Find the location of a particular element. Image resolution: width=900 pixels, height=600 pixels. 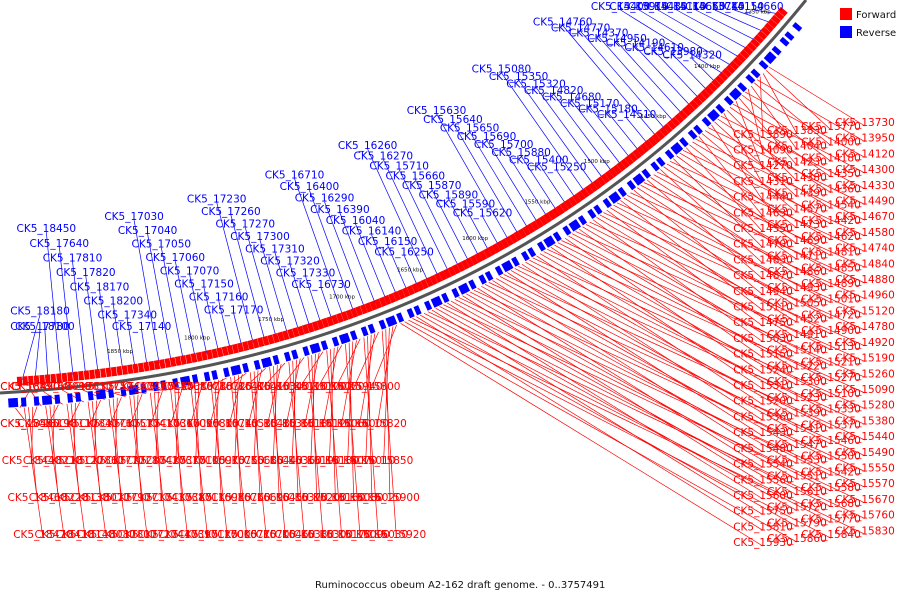

gene-label: CK5_15670 is located at coordinates (865, 500).